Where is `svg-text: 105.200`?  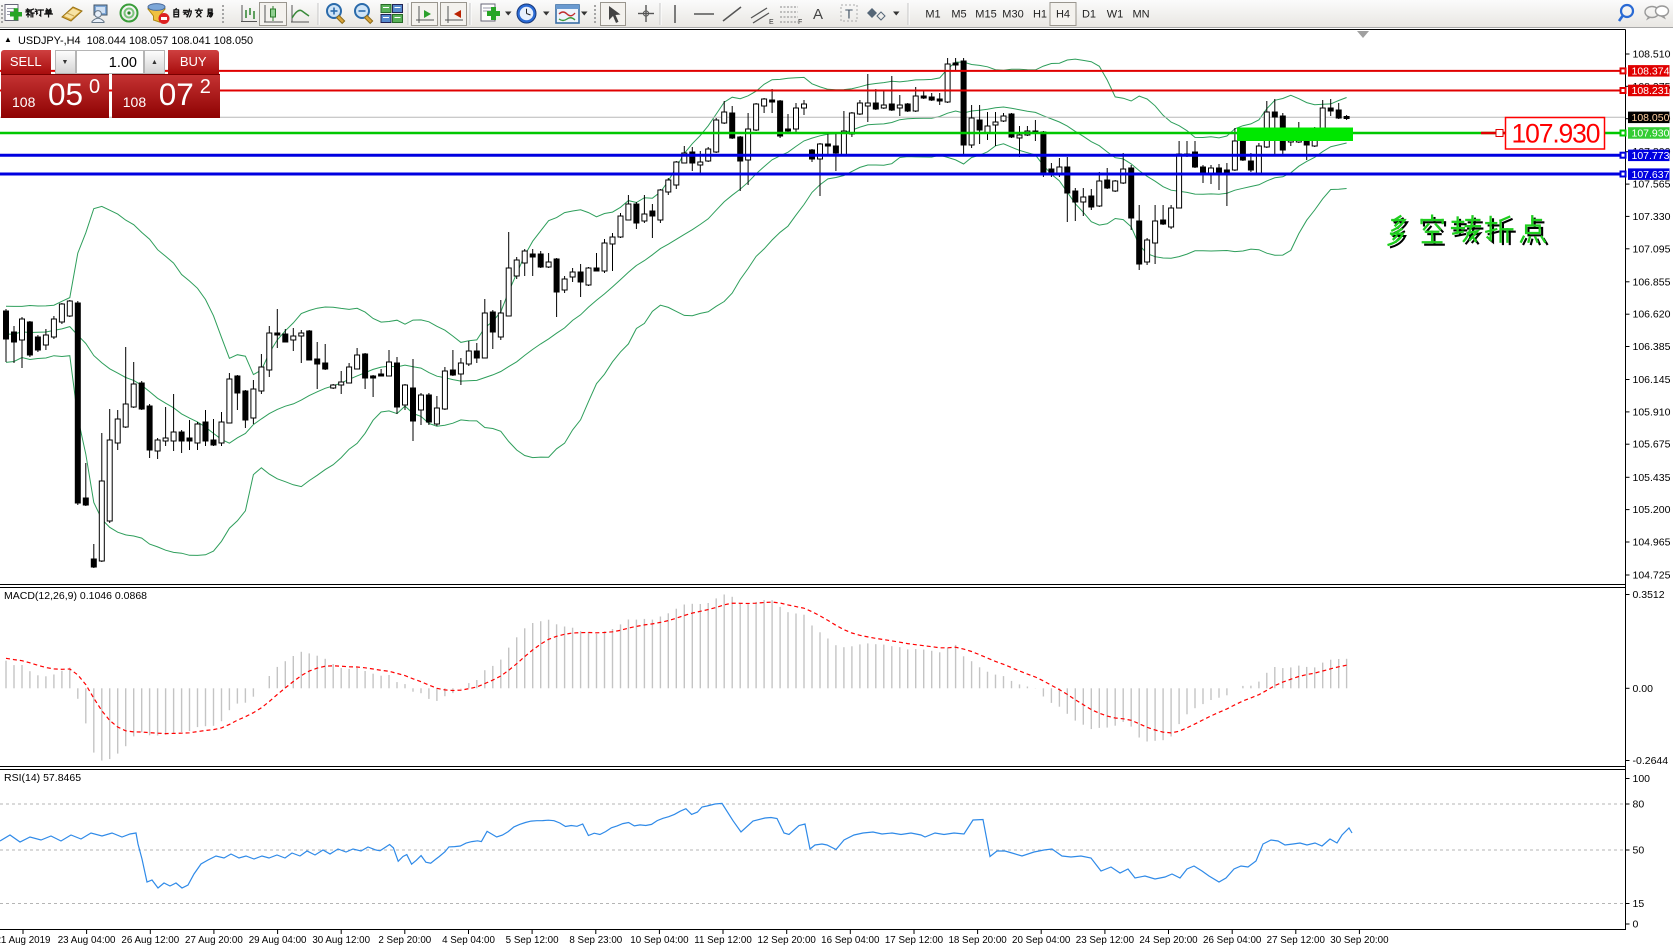
svg-text: 105.200 is located at coordinates (1652, 510).